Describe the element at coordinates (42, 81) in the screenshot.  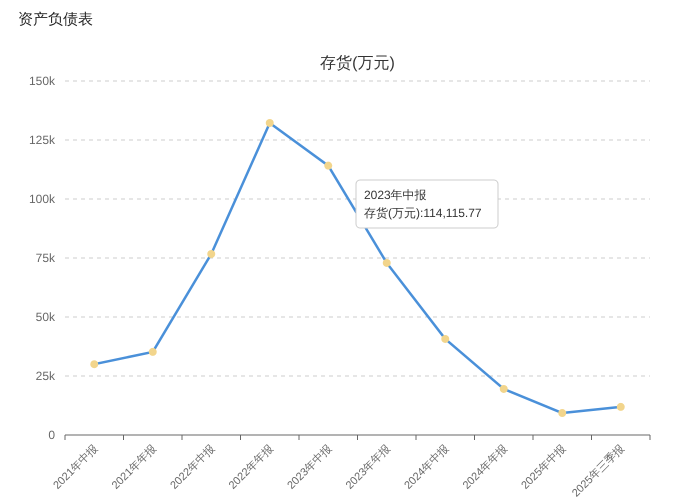
I see `y-tick-label: 150k` at that location.